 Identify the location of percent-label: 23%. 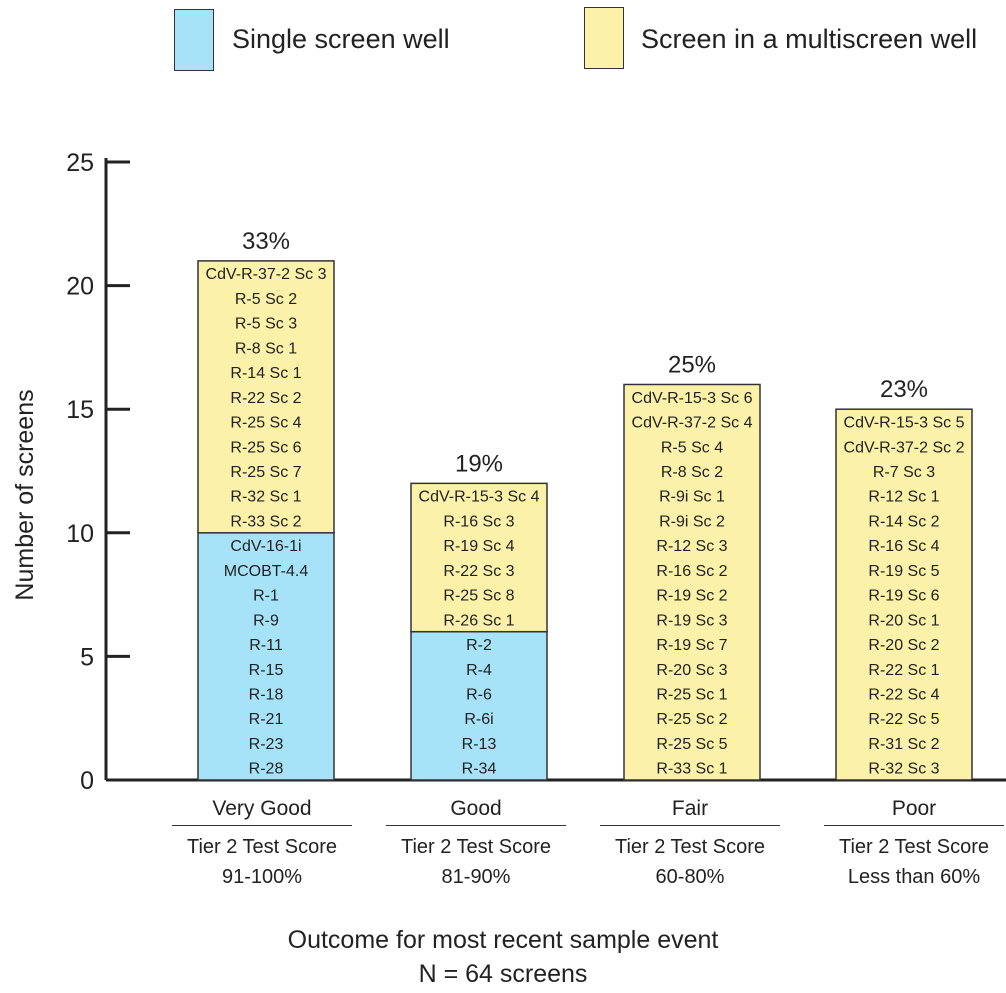
(904, 389).